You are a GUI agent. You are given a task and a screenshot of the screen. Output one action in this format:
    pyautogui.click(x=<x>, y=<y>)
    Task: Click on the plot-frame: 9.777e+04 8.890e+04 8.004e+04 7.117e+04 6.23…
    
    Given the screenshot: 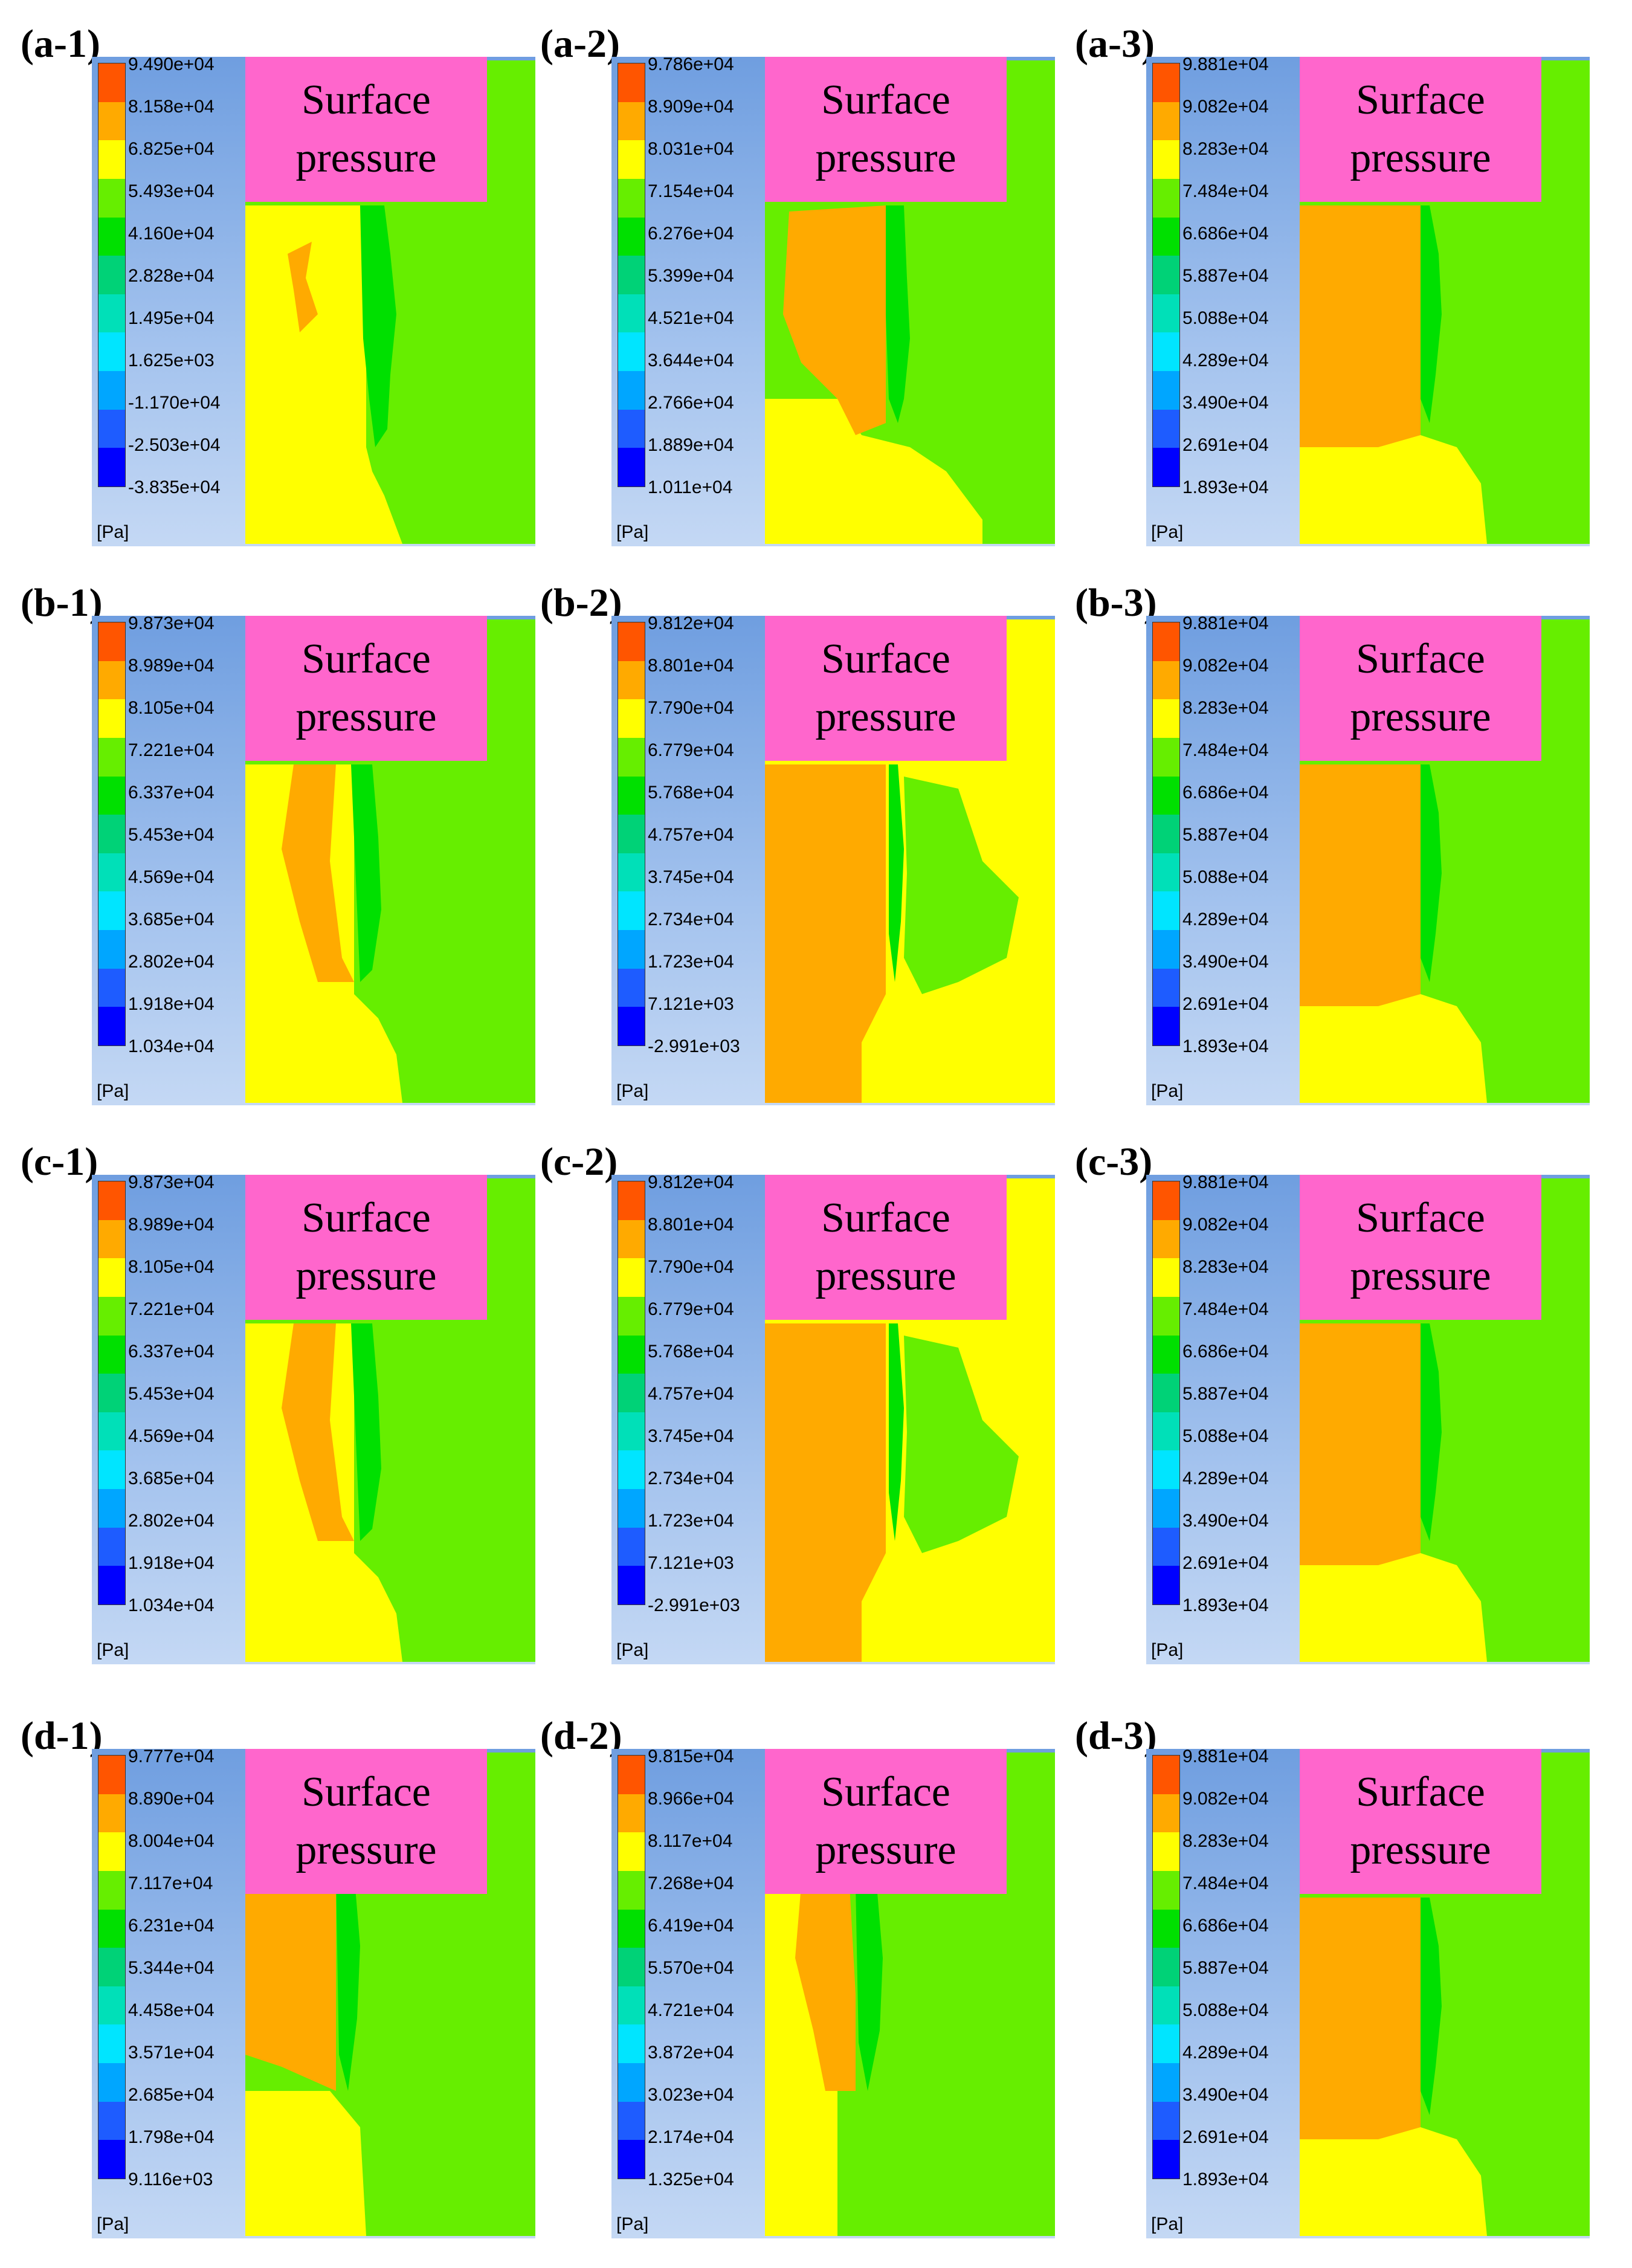 What is the action you would take?
    pyautogui.click(x=313, y=1993)
    